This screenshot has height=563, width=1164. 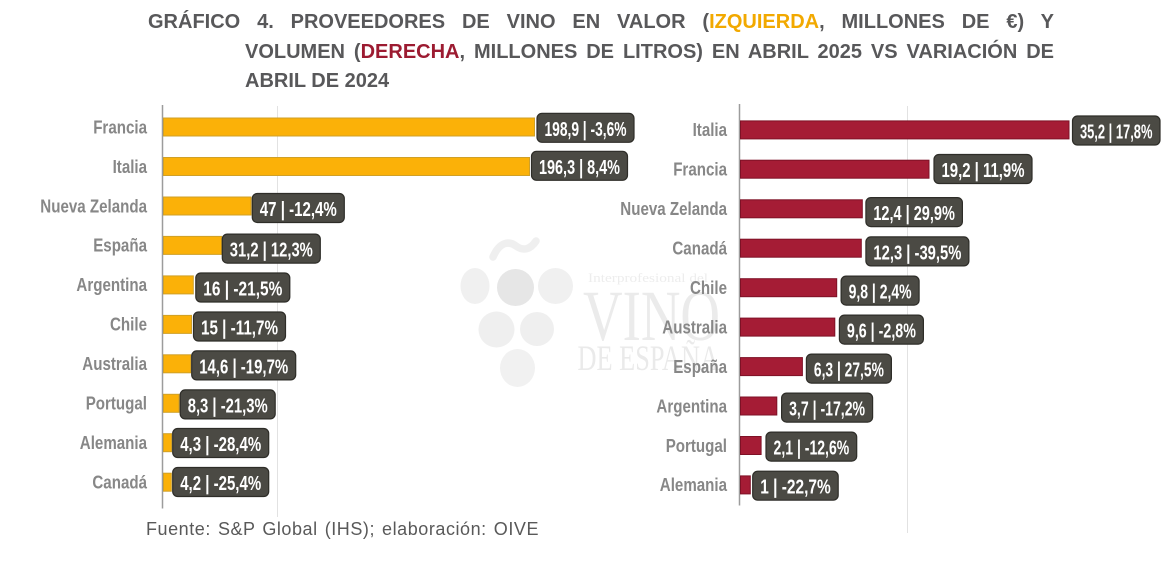 What do you see at coordinates (220, 445) in the screenshot?
I see `svg-text: 4,3 | -28,4%` at bounding box center [220, 445].